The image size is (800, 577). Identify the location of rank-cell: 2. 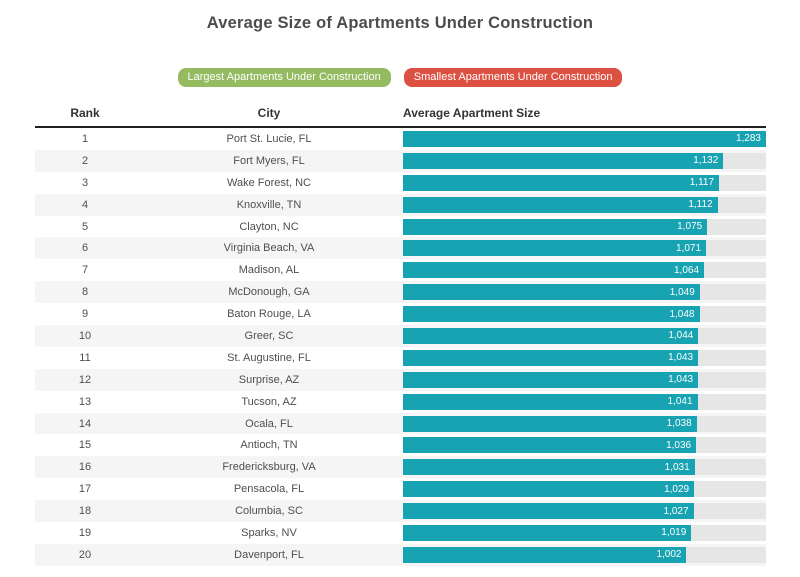
(85, 160).